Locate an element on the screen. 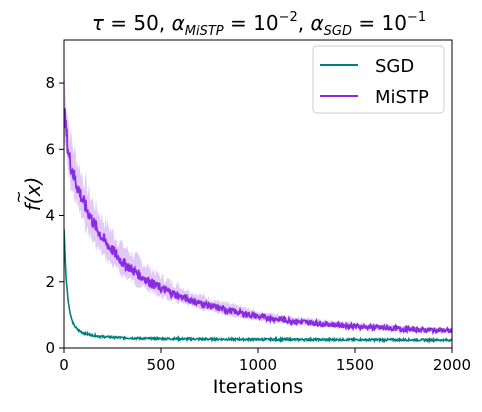 Image resolution: width=482 pixels, height=412 pixels. legend: SGD MiSTP is located at coordinates (378, 79).